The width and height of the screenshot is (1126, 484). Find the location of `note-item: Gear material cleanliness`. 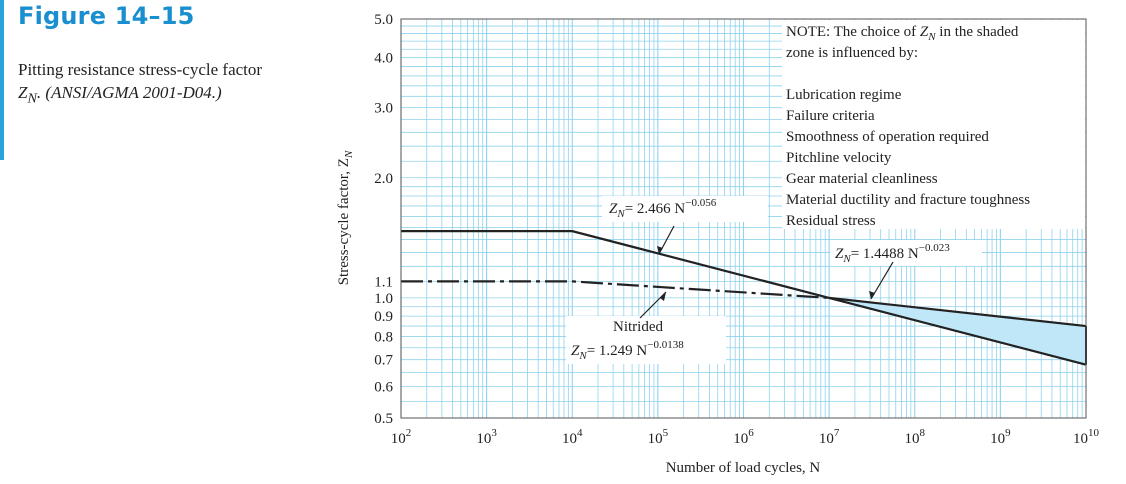

note-item: Gear material cleanliness is located at coordinates (862, 179).